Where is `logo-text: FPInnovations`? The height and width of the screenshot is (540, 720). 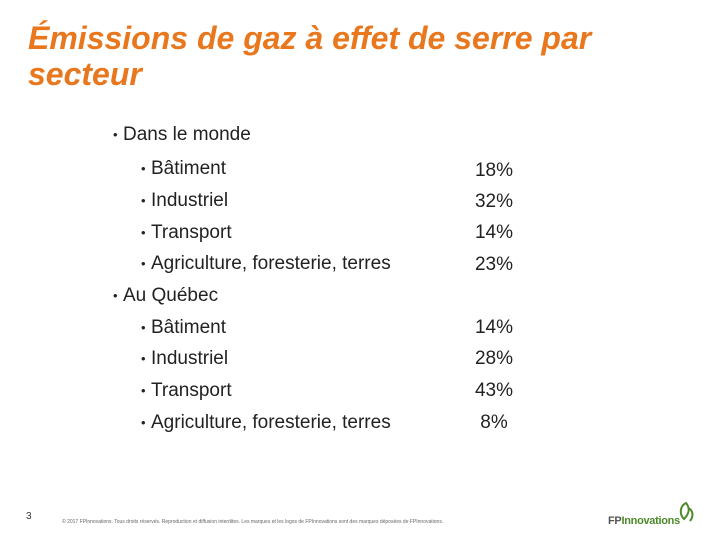 logo-text: FPInnovations is located at coordinates (644, 521).